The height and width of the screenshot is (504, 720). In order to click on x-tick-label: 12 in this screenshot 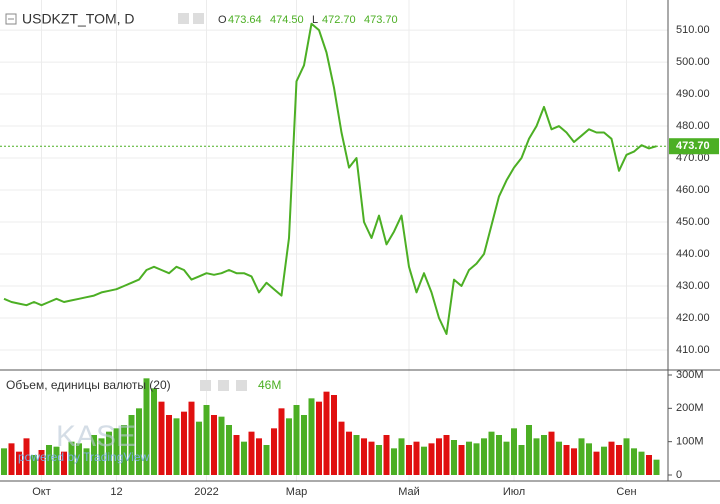, I will do `click(116, 492)`.